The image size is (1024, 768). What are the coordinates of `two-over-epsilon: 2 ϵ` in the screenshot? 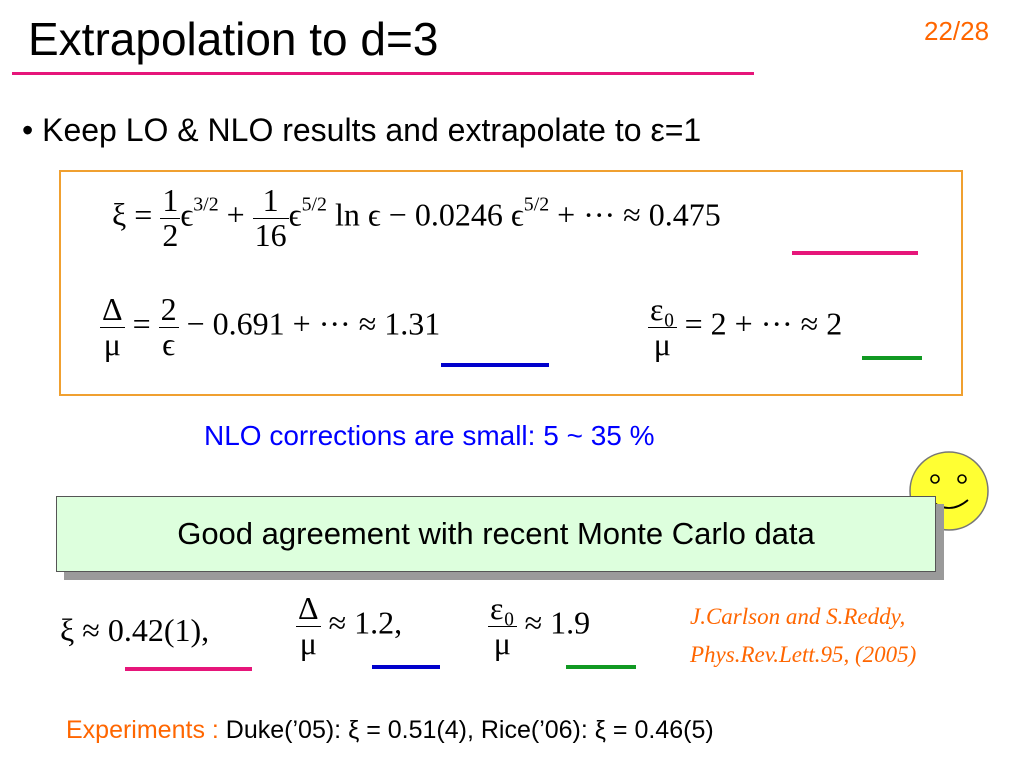 It's located at (168, 326).